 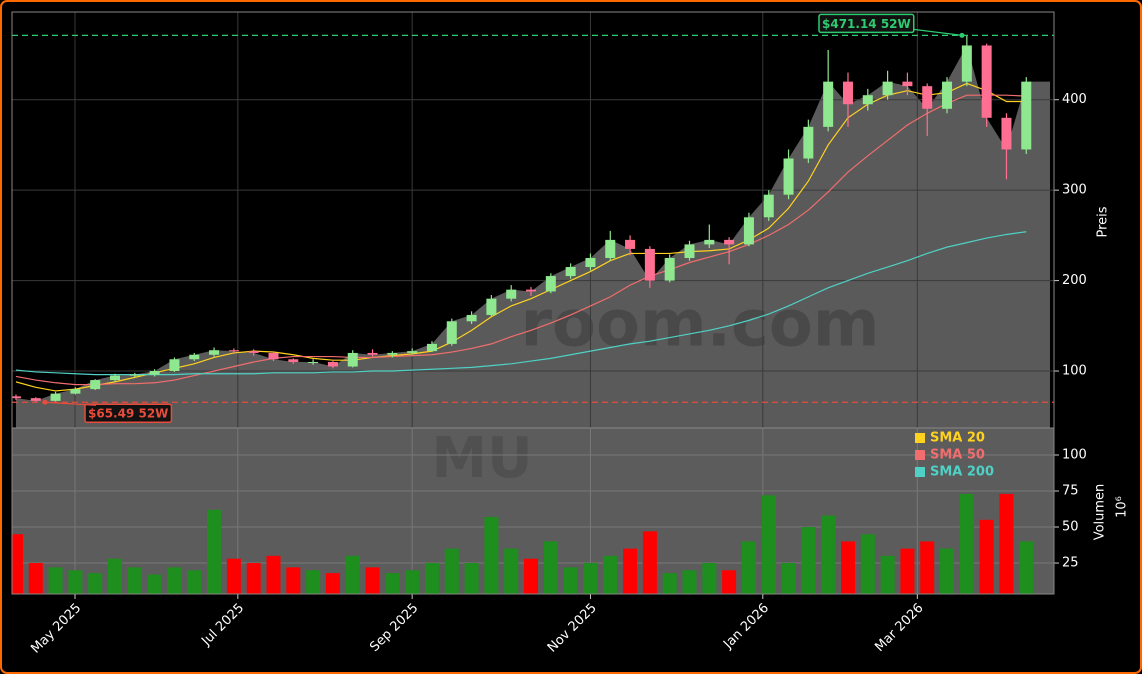 What do you see at coordinates (1074, 371) in the screenshot?
I see `y-tick-label: 100` at bounding box center [1074, 371].